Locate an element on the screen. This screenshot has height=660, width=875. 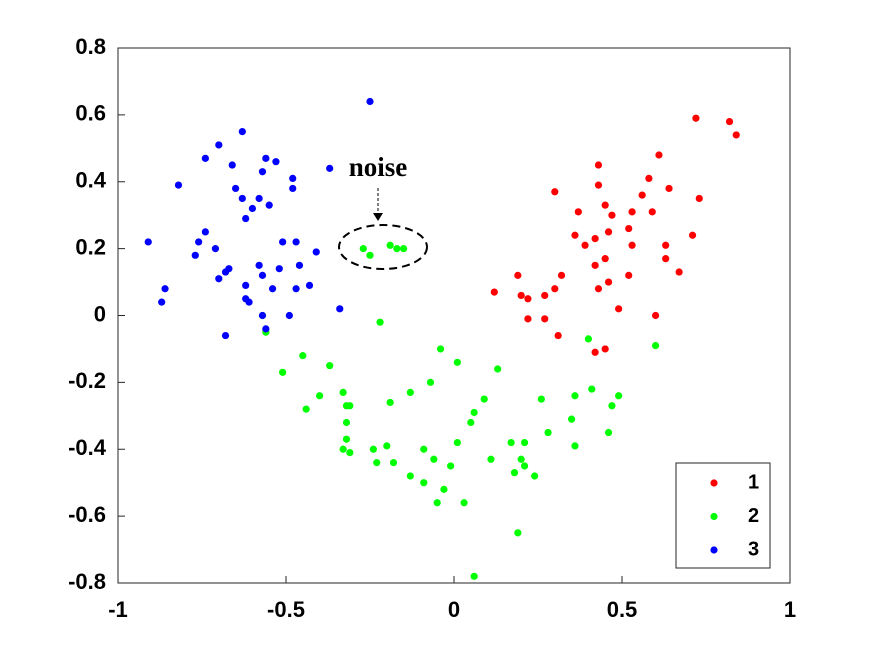
y-tick-label: -0.8 is located at coordinates (87, 581).